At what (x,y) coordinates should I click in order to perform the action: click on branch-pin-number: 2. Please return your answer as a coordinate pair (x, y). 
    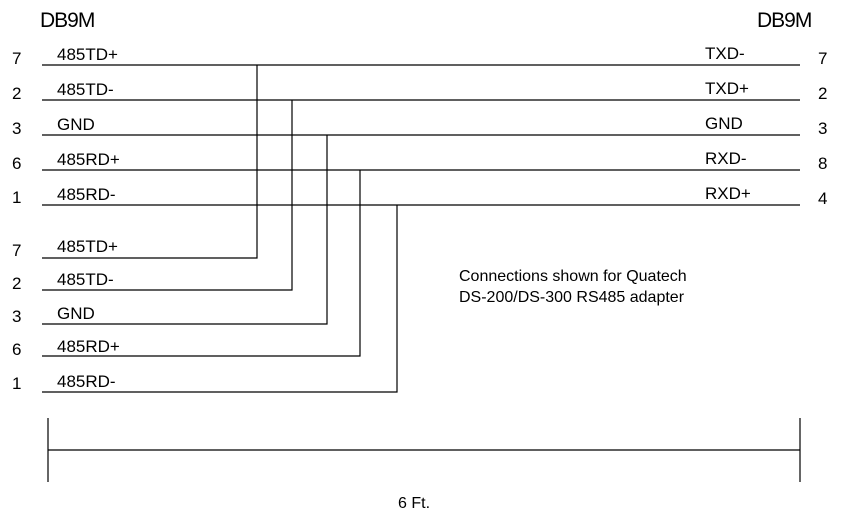
    Looking at the image, I should click on (17, 283).